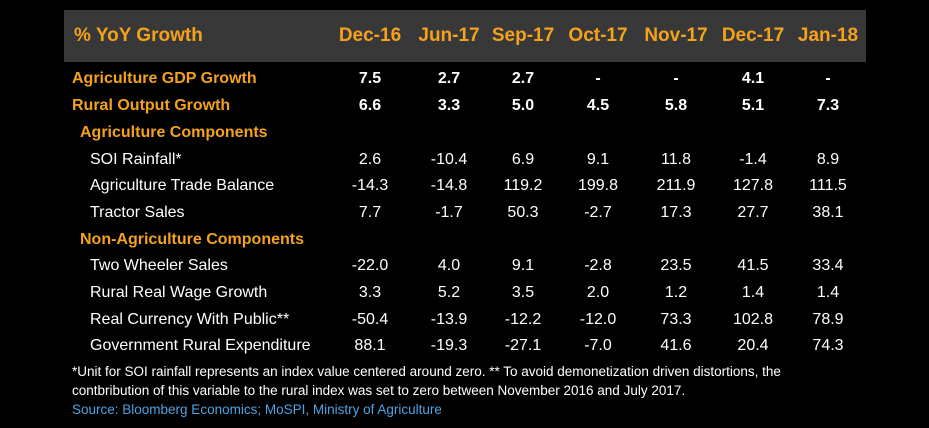  What do you see at coordinates (465, 214) in the screenshot?
I see `table-row: Tractor Sales 7.7 -1.7 50.3 -2.7 17.3 27.7 38.1` at bounding box center [465, 214].